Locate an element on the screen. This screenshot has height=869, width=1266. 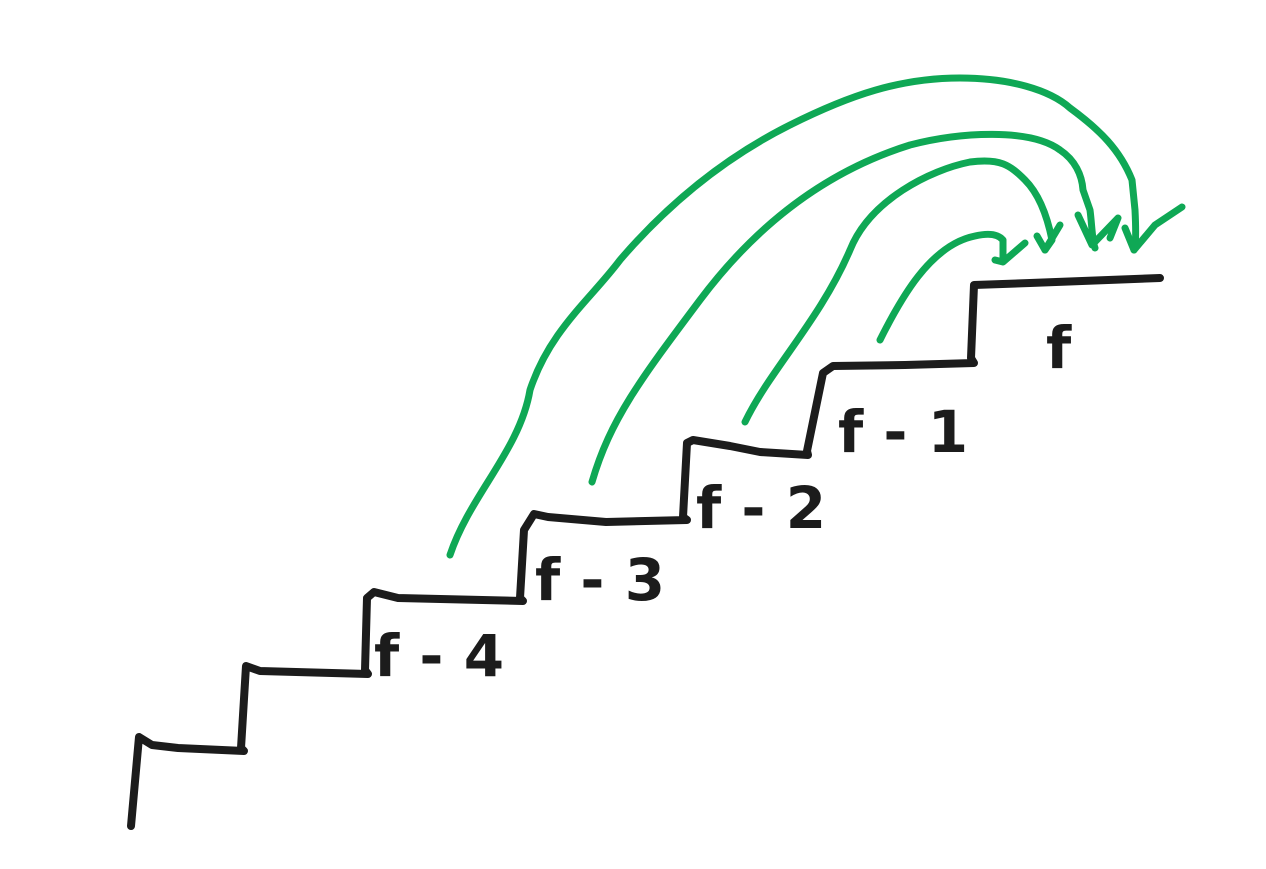
label-f: f is located at coordinates (1059, 348).